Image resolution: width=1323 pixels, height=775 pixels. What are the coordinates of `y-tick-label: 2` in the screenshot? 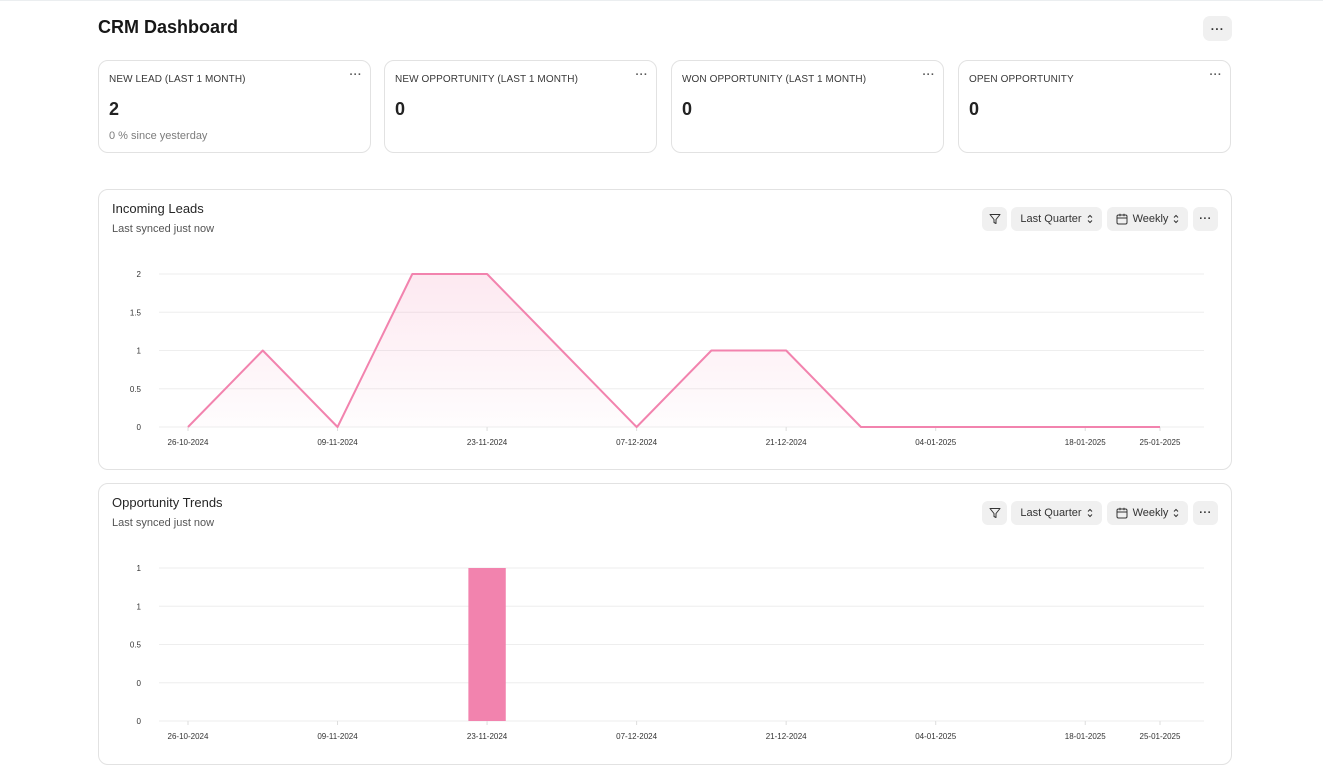 It's located at (139, 274).